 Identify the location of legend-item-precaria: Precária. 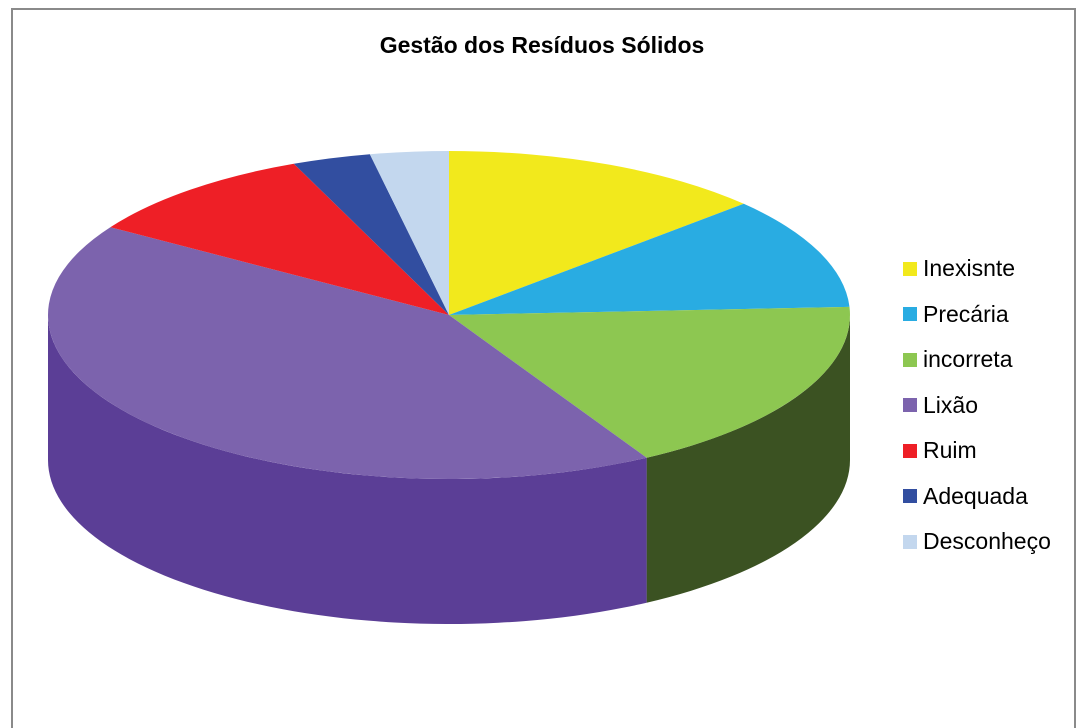
(977, 315).